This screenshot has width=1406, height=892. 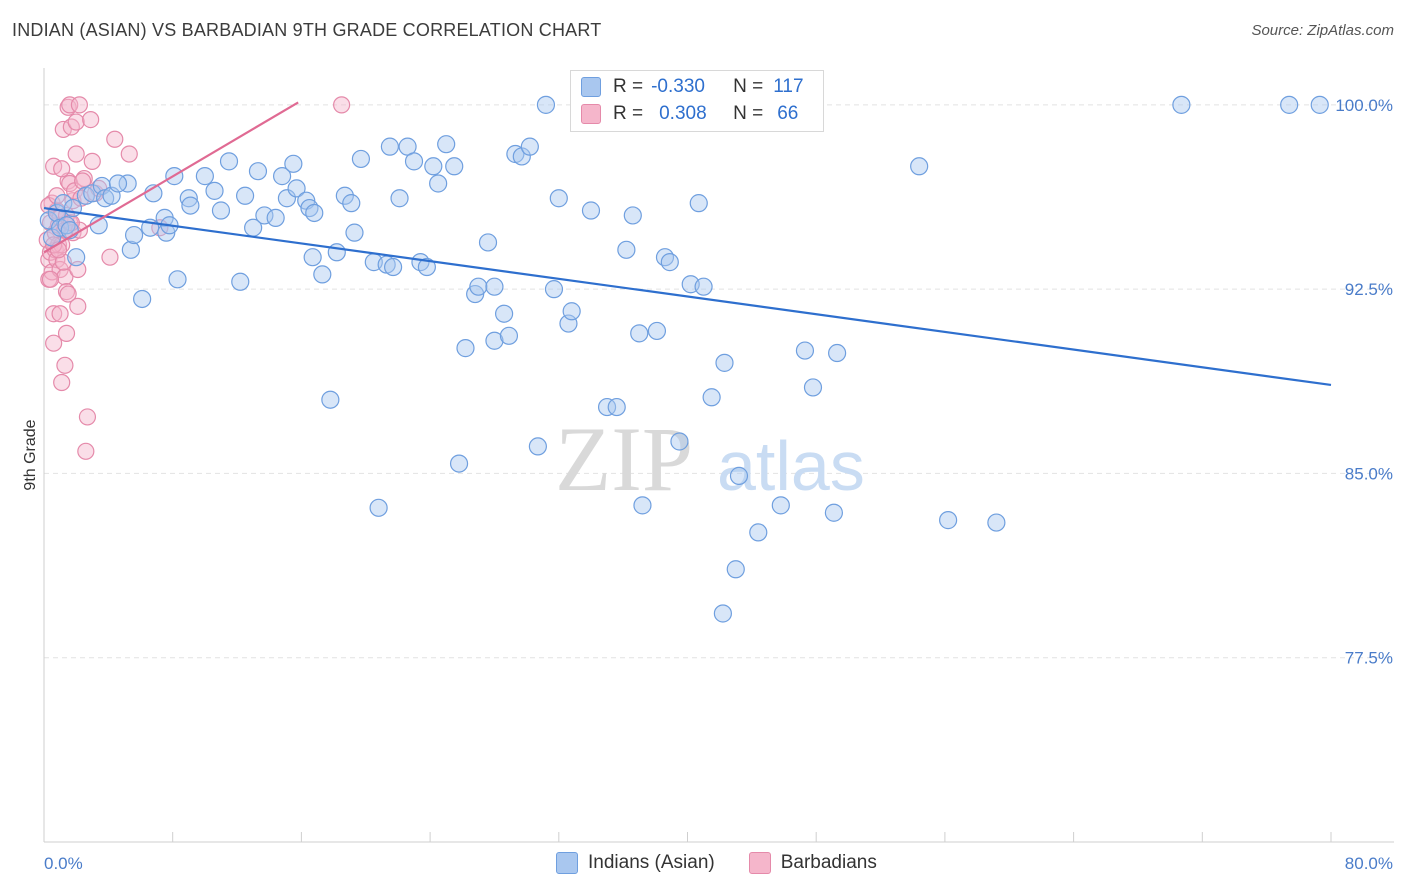 What do you see at coordinates (1369, 658) in the screenshot?
I see `y-tick-label: 77.5%` at bounding box center [1369, 658].